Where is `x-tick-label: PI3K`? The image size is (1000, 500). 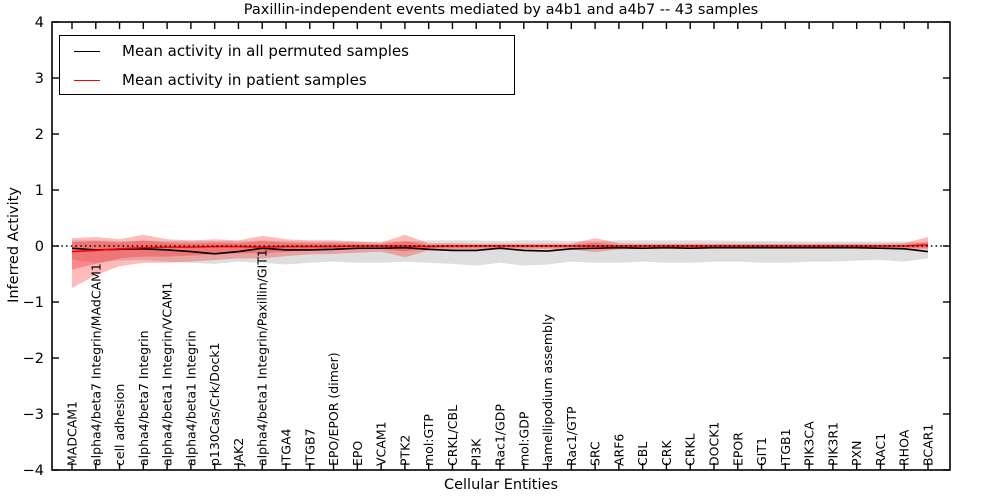
x-tick-label: PI3K is located at coordinates (476, 452).